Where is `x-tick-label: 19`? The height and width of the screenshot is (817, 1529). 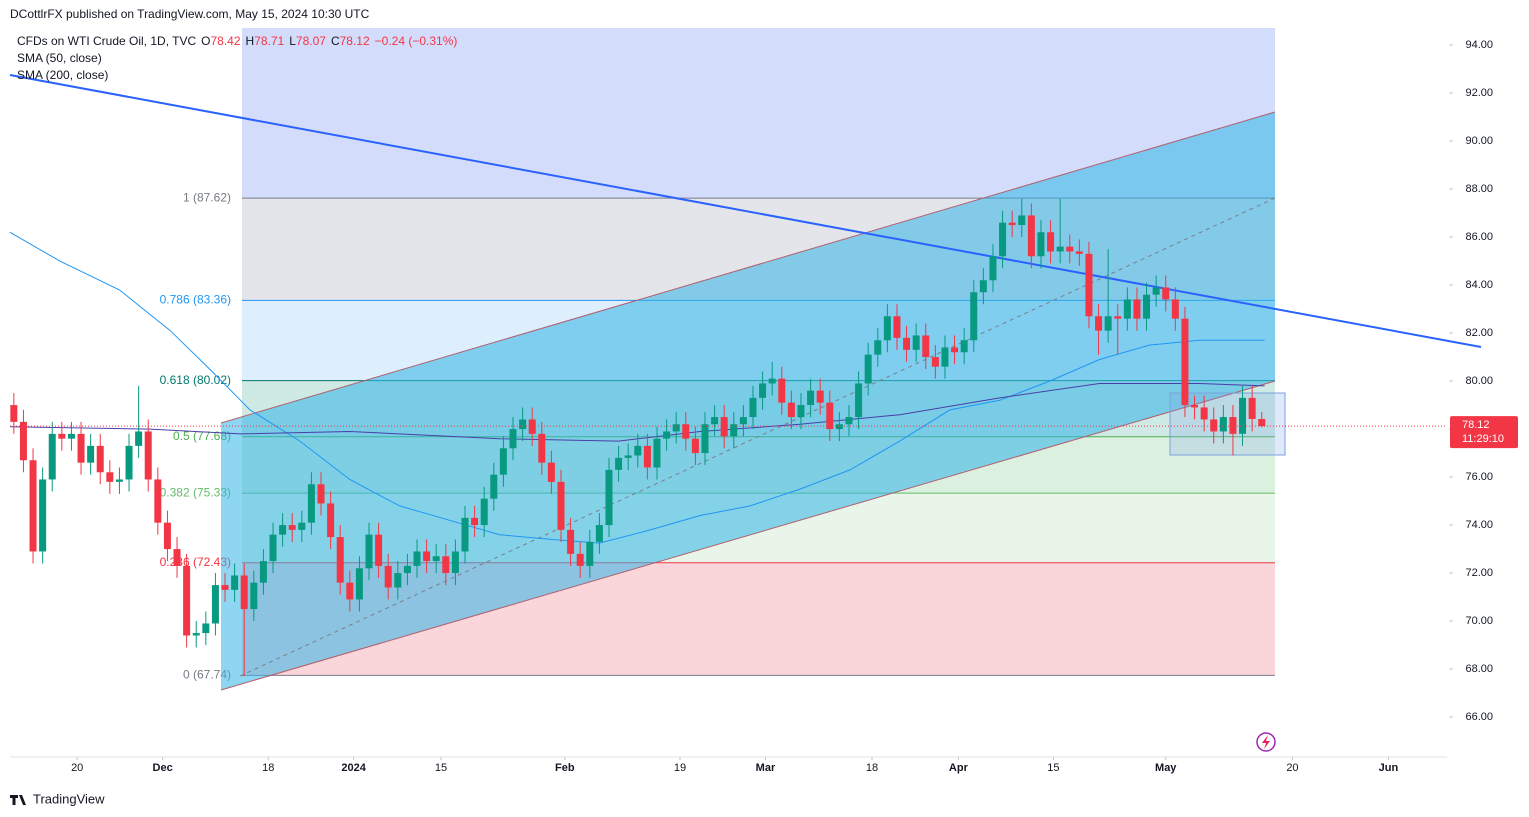
x-tick-label: 19 is located at coordinates (680, 768).